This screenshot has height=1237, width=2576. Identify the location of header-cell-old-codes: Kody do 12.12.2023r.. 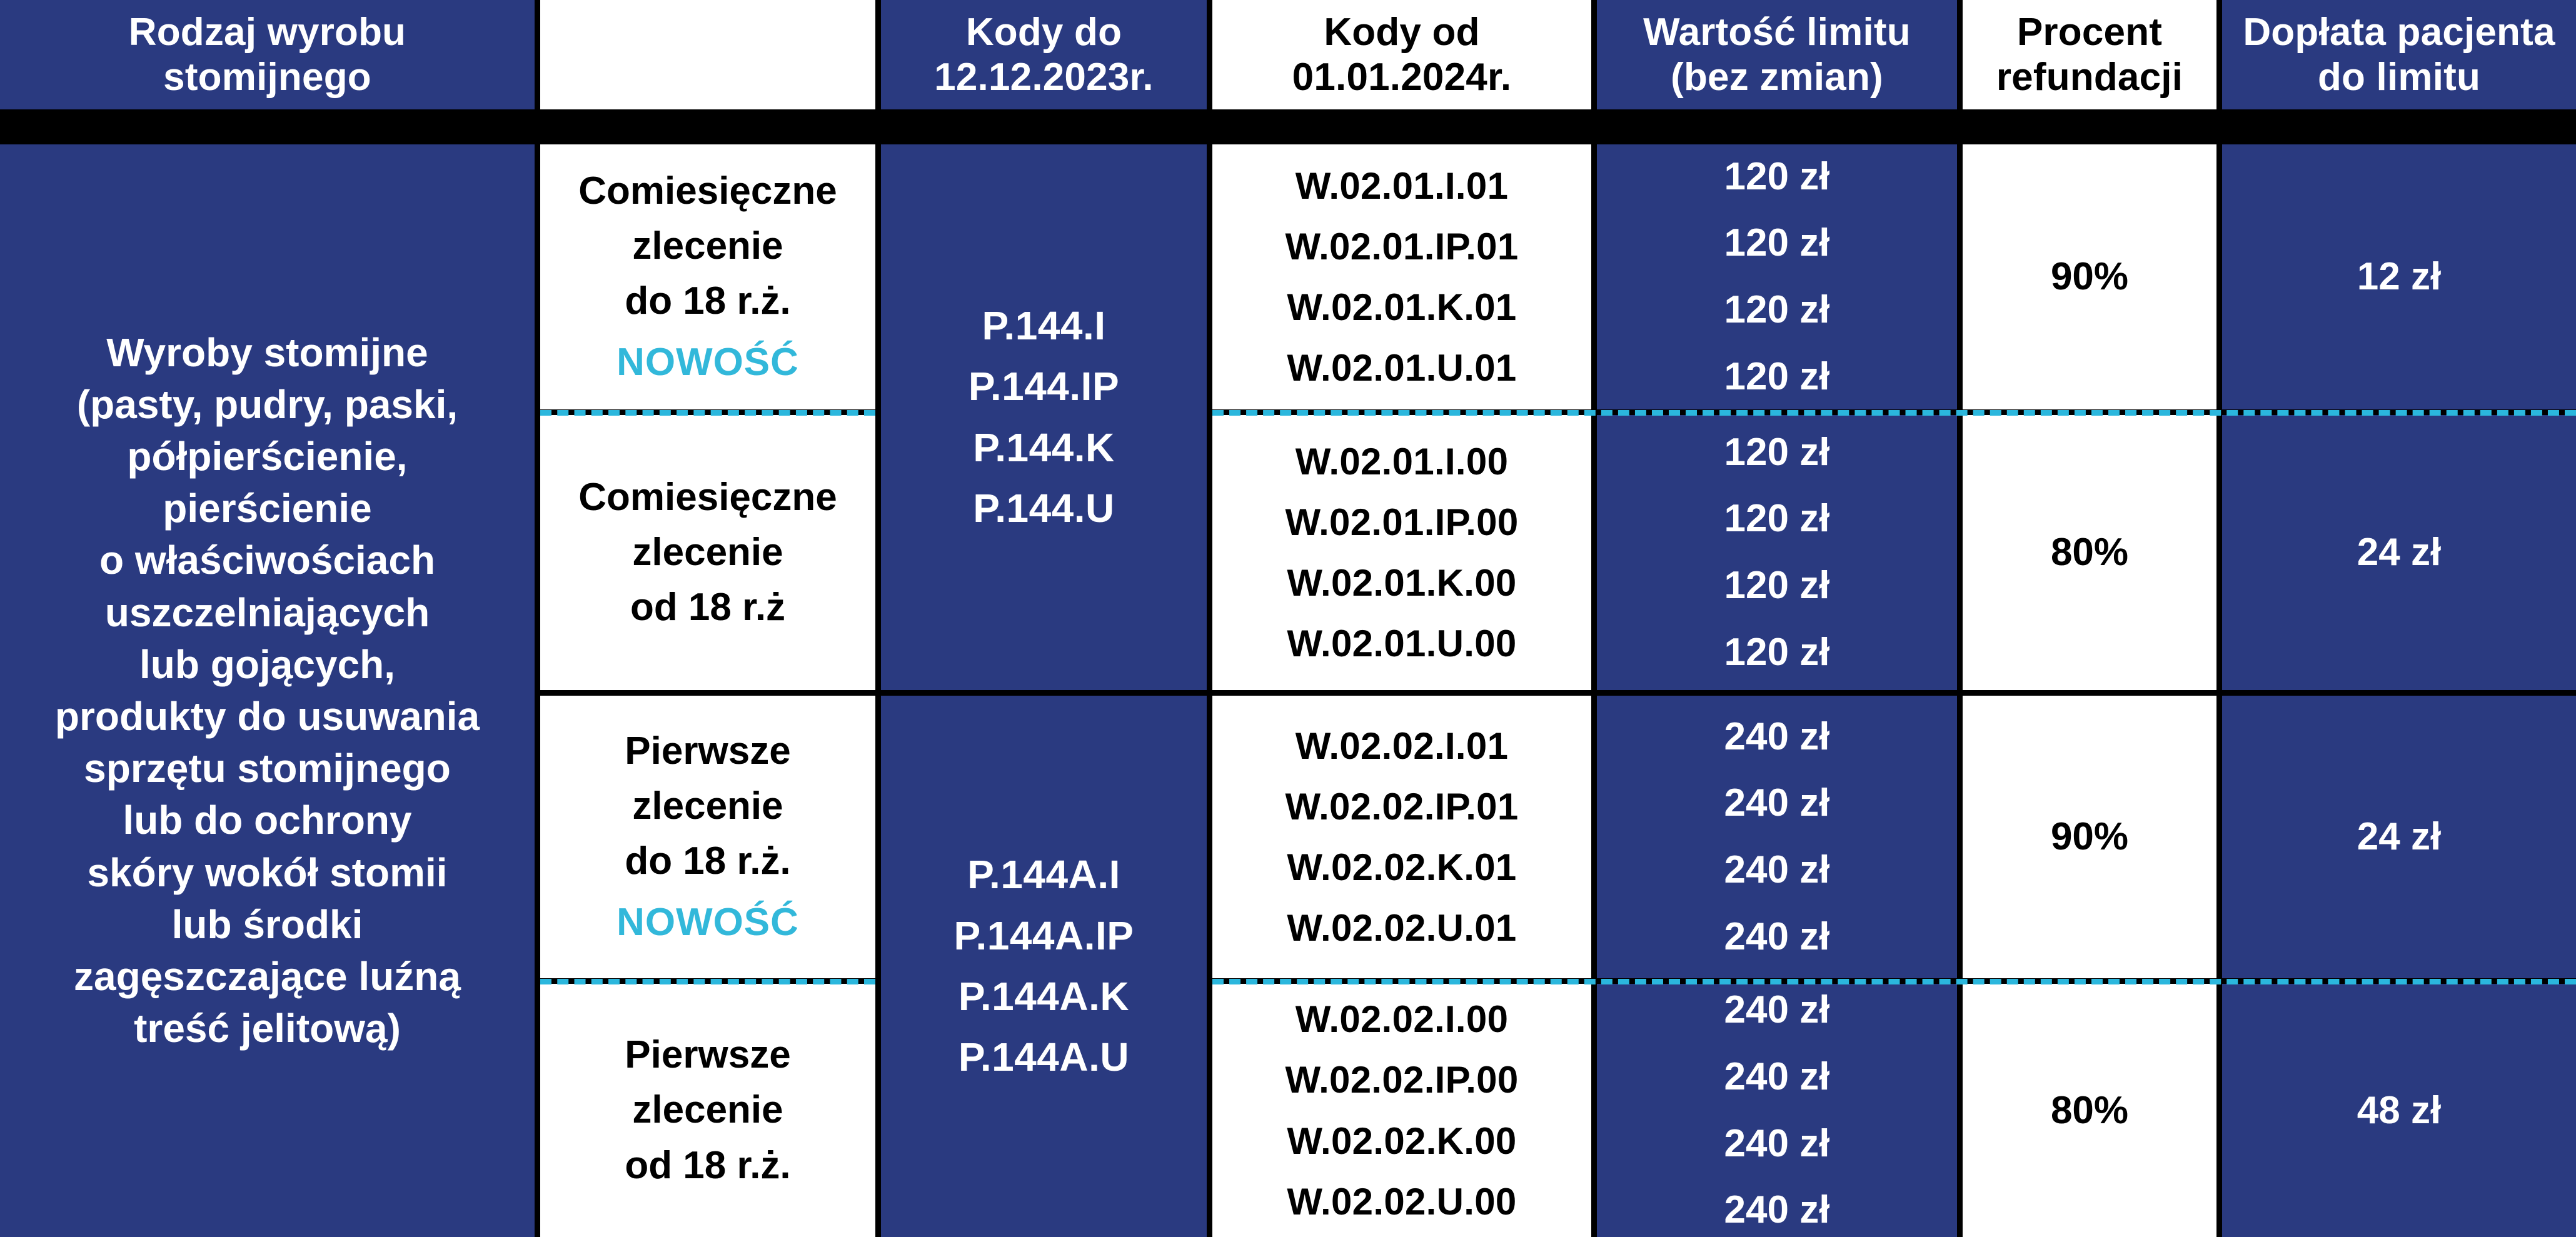
(1044, 54).